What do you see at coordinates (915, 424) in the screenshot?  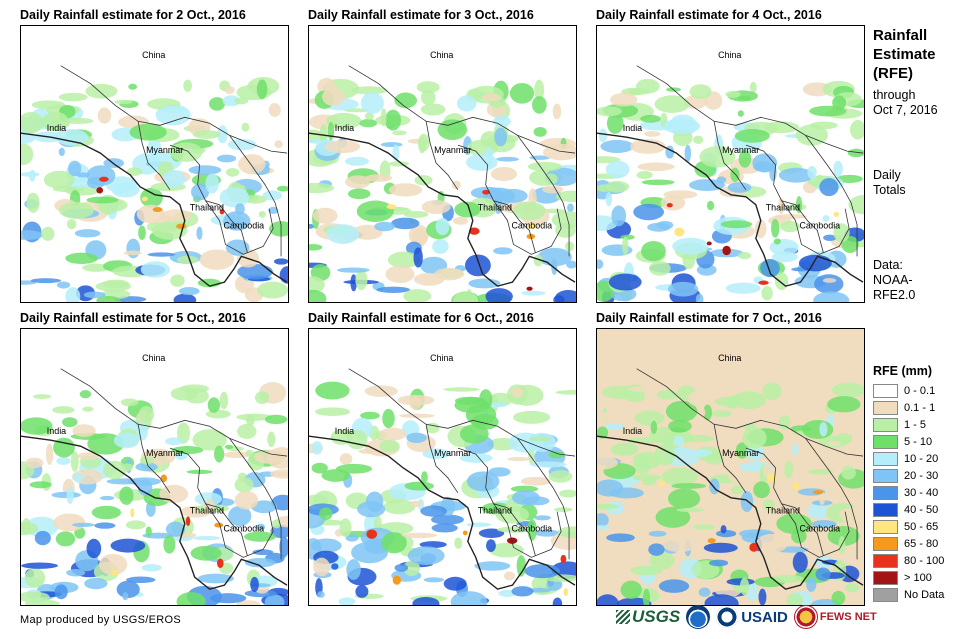 I see `legend-label: 1 - 5` at bounding box center [915, 424].